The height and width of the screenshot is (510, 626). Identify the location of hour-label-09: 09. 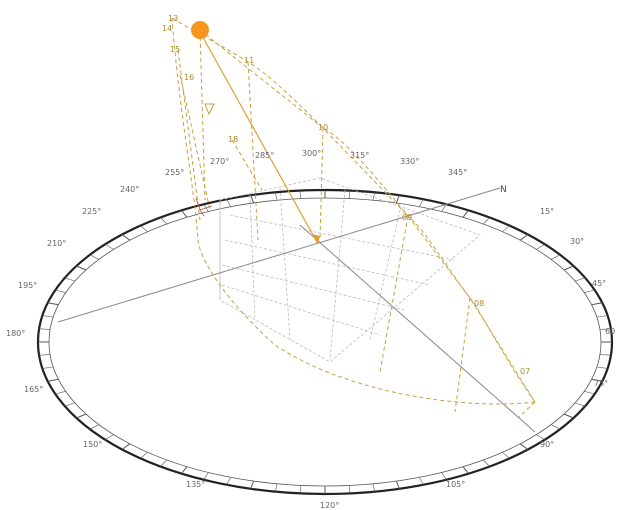
(407, 217).